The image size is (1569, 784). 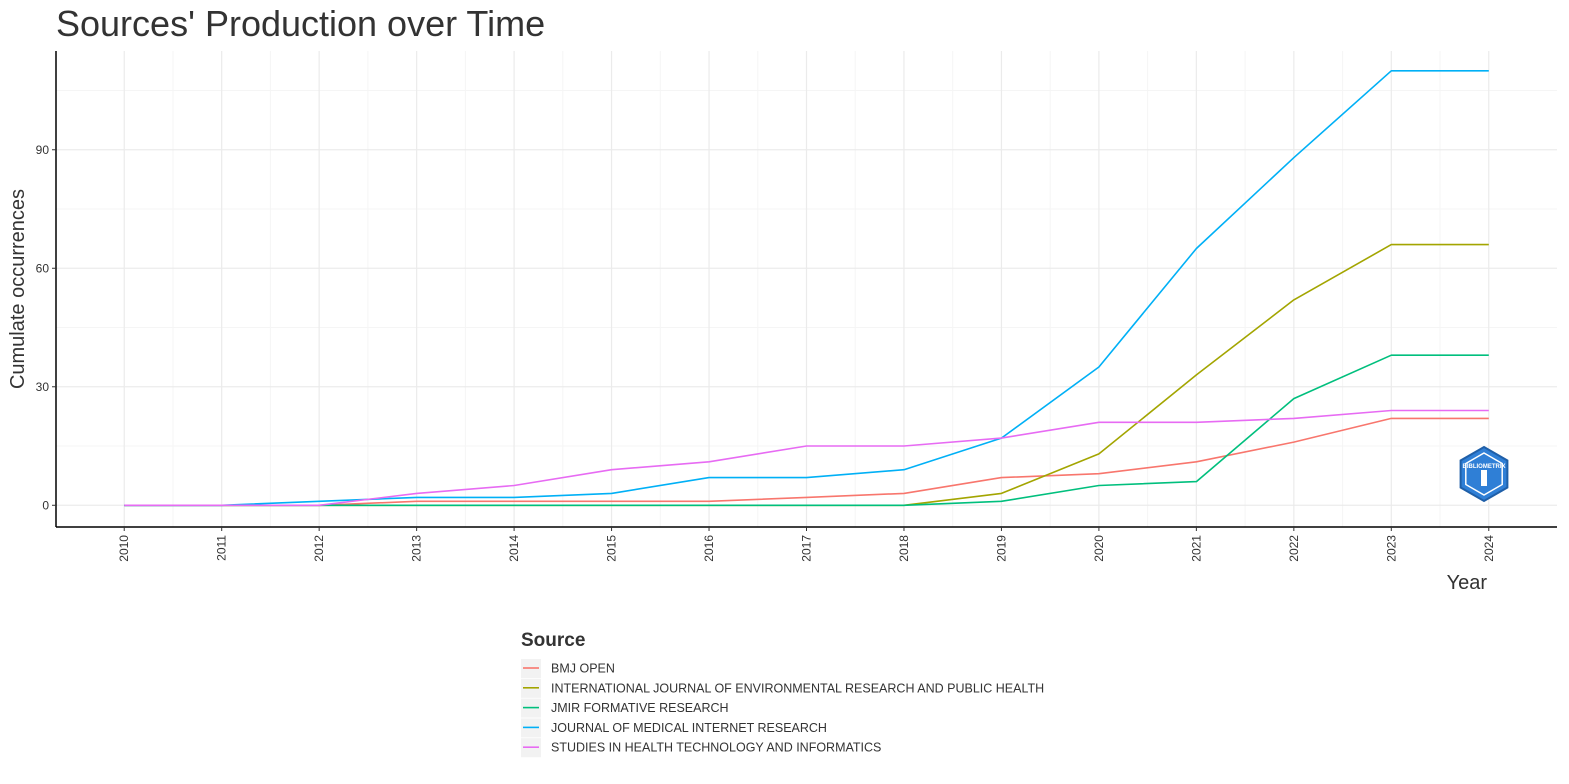 What do you see at coordinates (553, 640) in the screenshot?
I see `legend-title: Source` at bounding box center [553, 640].